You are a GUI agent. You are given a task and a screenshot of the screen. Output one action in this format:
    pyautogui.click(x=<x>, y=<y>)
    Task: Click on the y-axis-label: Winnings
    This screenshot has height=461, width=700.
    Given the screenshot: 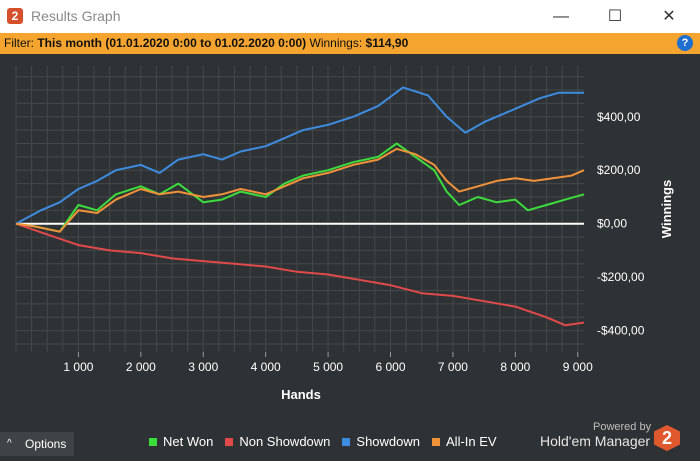 What is the action you would take?
    pyautogui.click(x=666, y=209)
    